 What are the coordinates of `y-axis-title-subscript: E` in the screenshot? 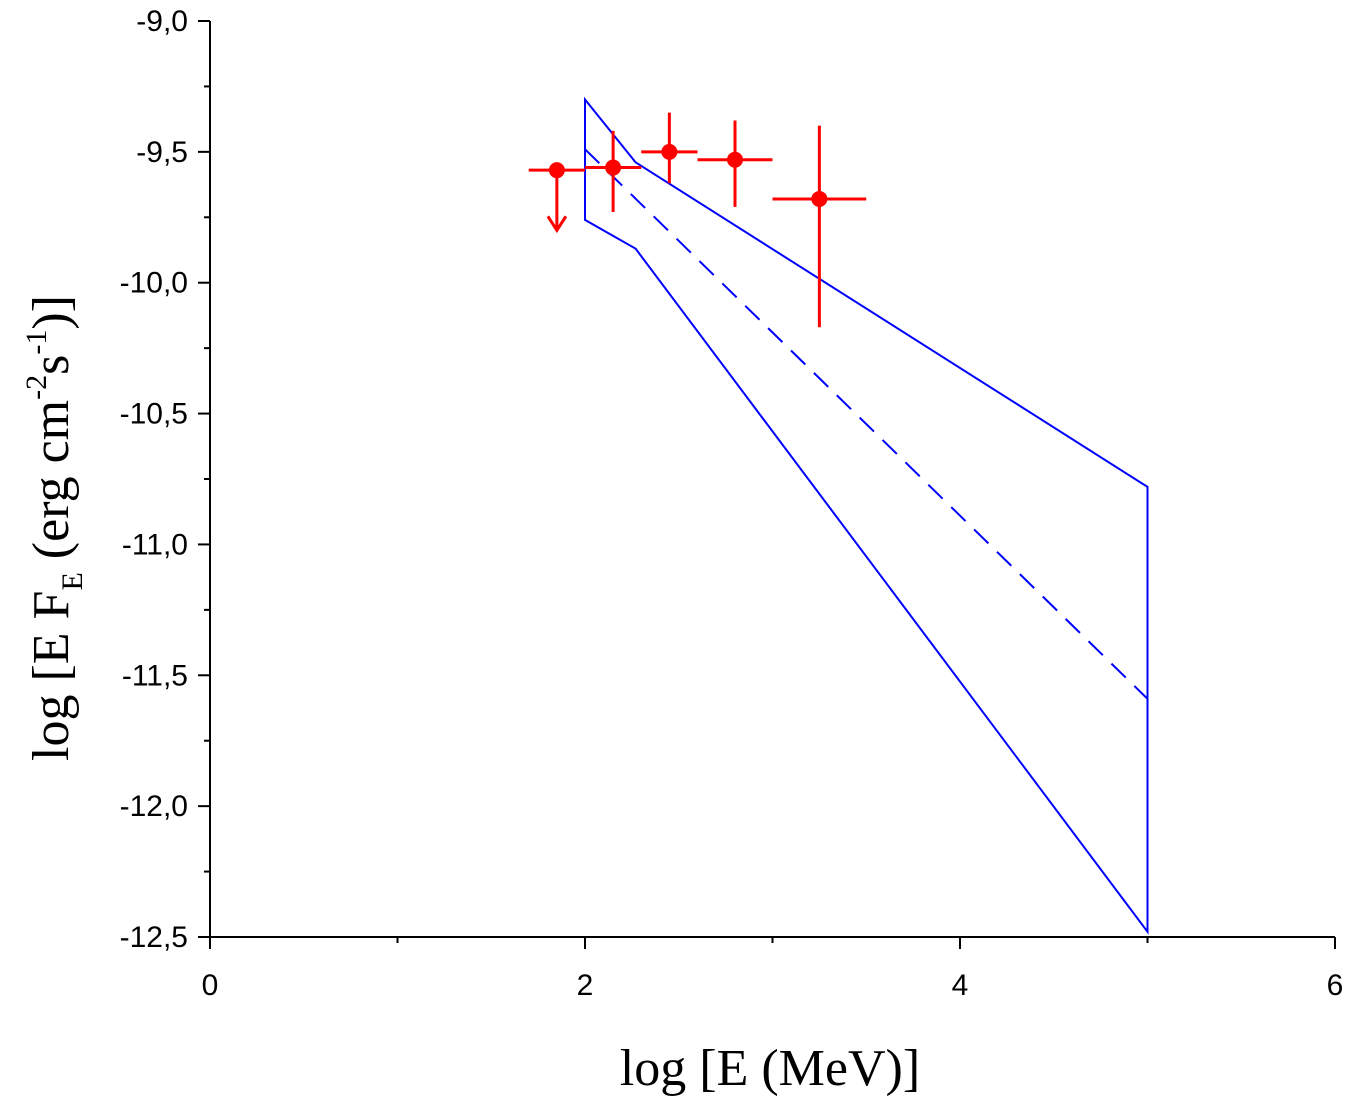 It's located at (72, 581).